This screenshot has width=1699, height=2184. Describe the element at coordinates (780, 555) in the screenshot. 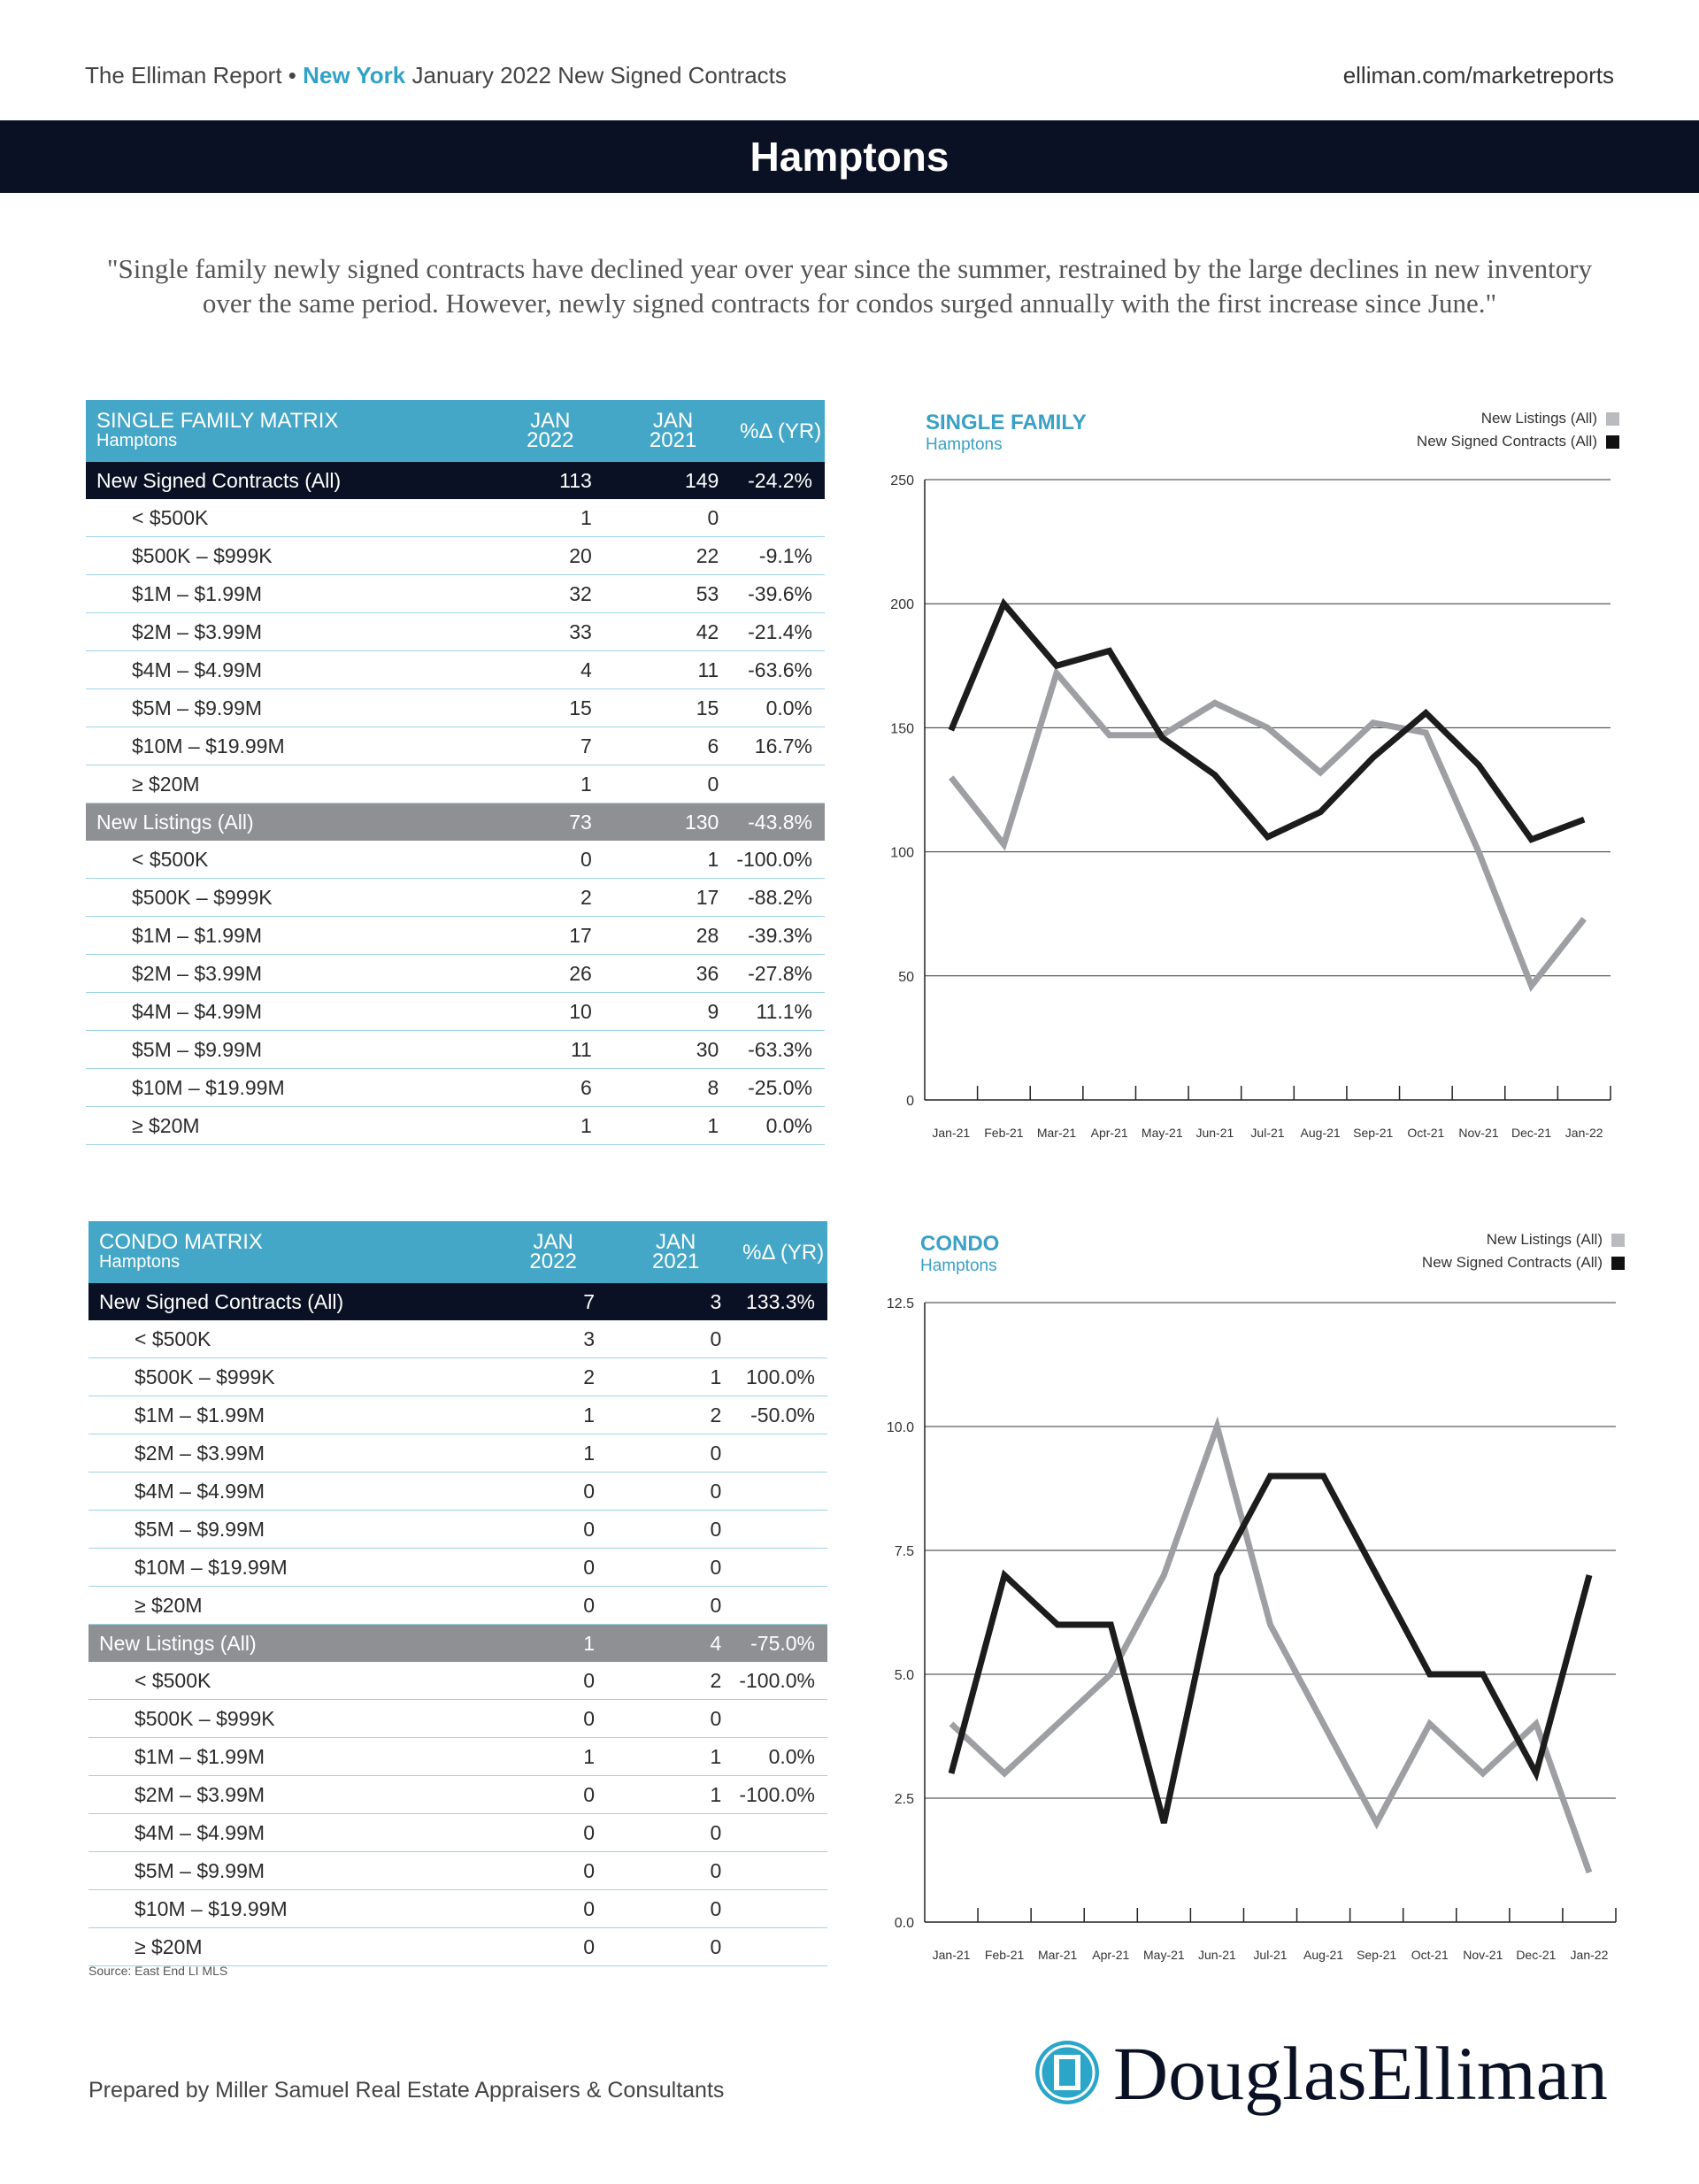

I see `pct-change-value: -9.1%` at that location.